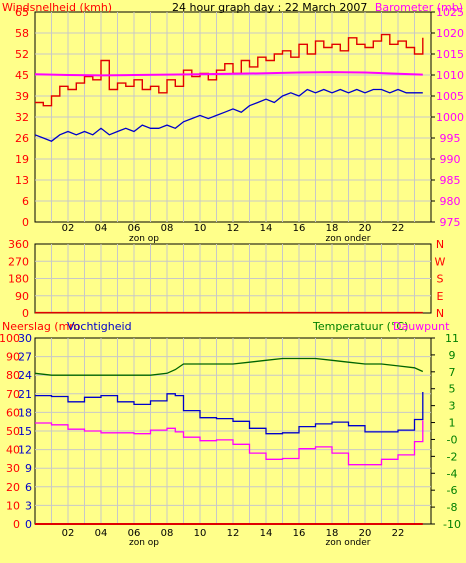  I want to click on tick-label: -10, so click(452, 524).